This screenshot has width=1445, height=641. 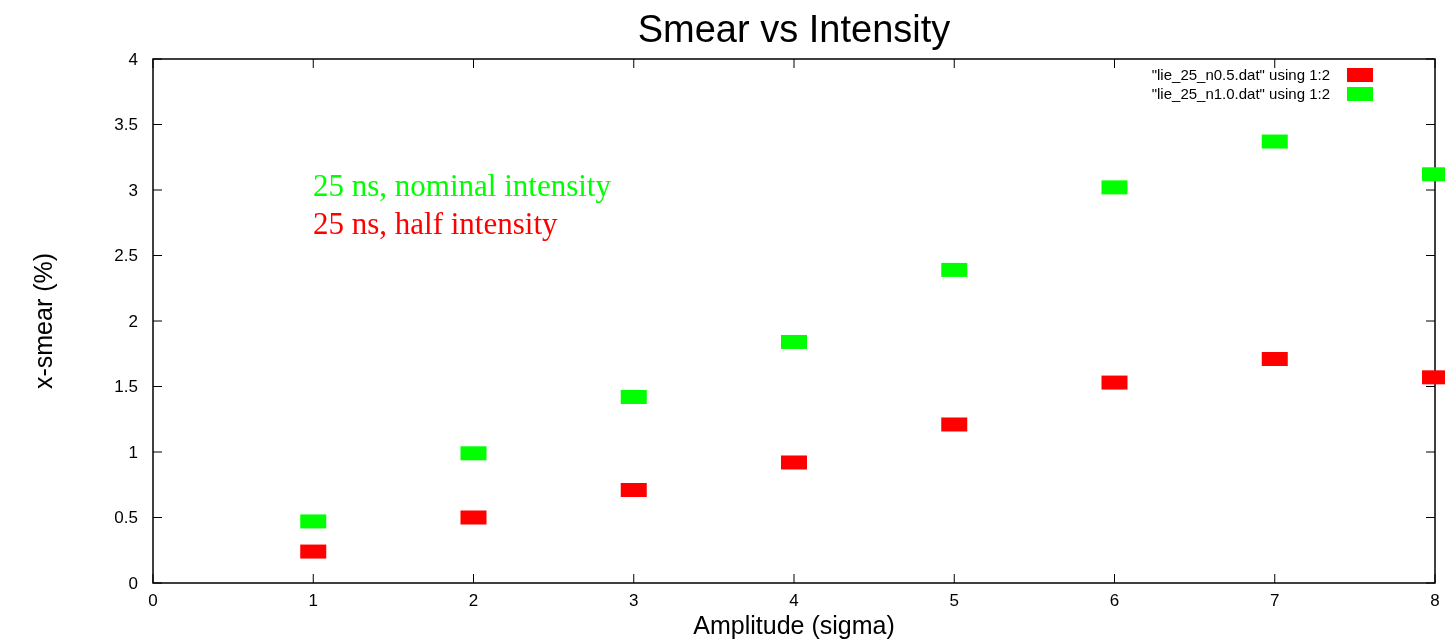 What do you see at coordinates (126, 387) in the screenshot?
I see `y-tick-label: 1.5` at bounding box center [126, 387].